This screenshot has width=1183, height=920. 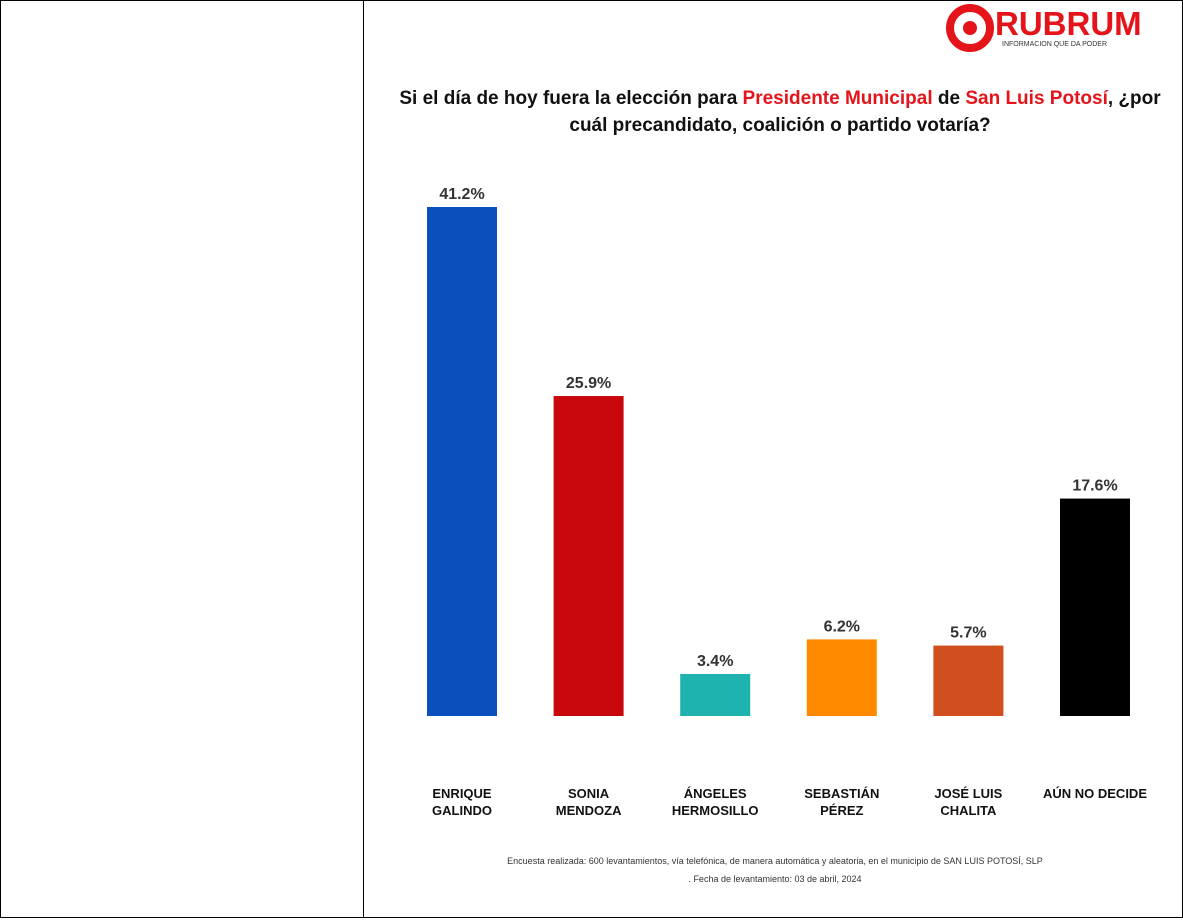 What do you see at coordinates (949, 98) in the screenshot?
I see `title-part: de` at bounding box center [949, 98].